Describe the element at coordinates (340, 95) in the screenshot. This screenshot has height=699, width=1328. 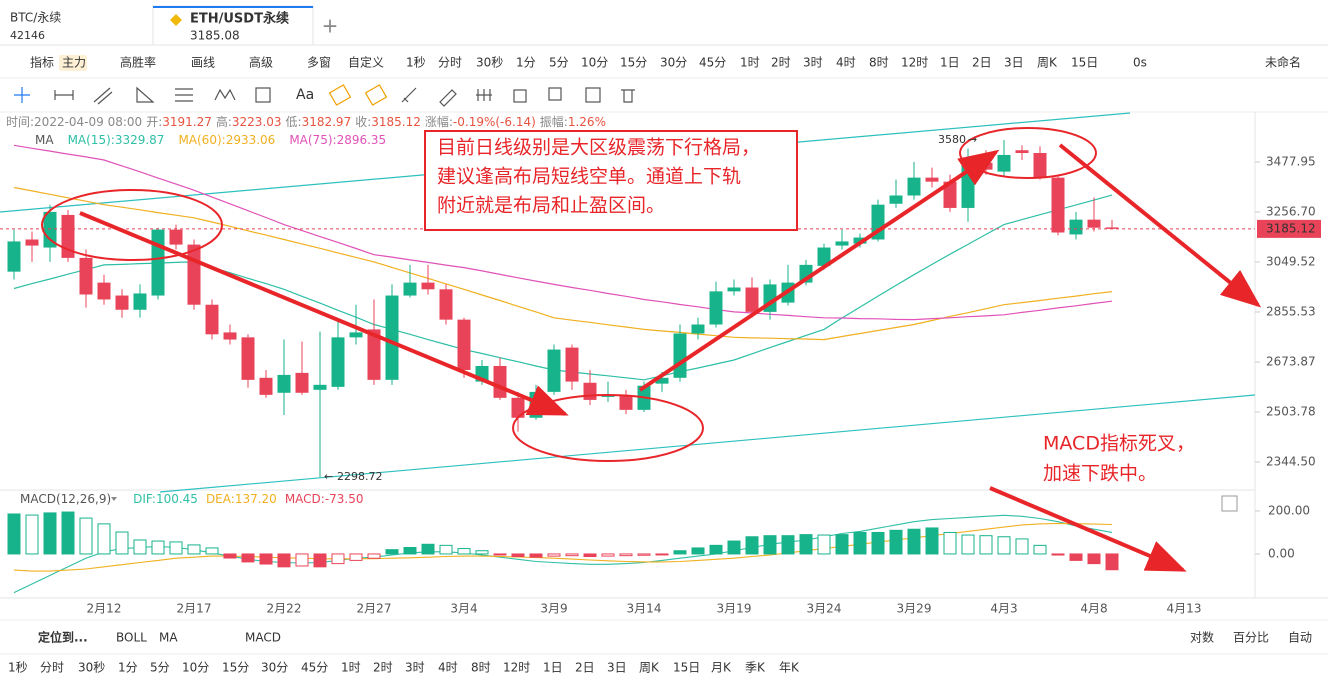
I see `tool-patterns` at that location.